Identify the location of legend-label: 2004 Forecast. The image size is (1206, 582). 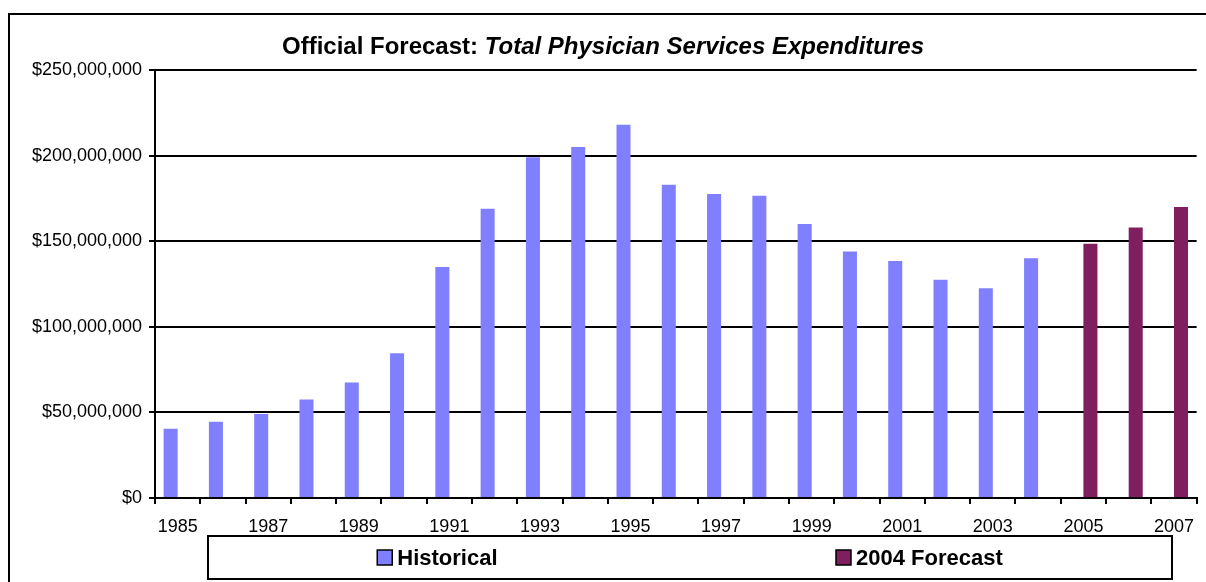
(929, 557).